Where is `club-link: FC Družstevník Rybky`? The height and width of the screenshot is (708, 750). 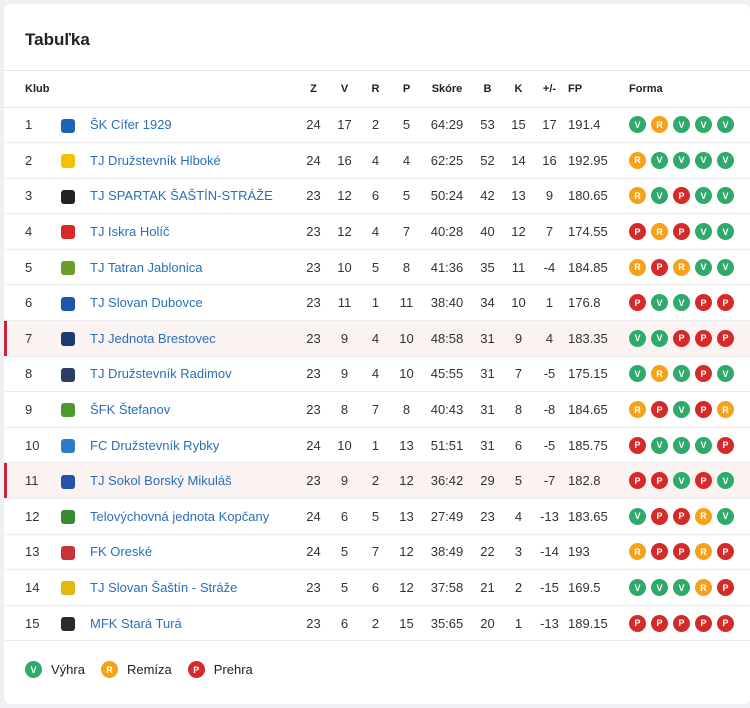 club-link: FC Družstevník Rybky is located at coordinates (155, 445).